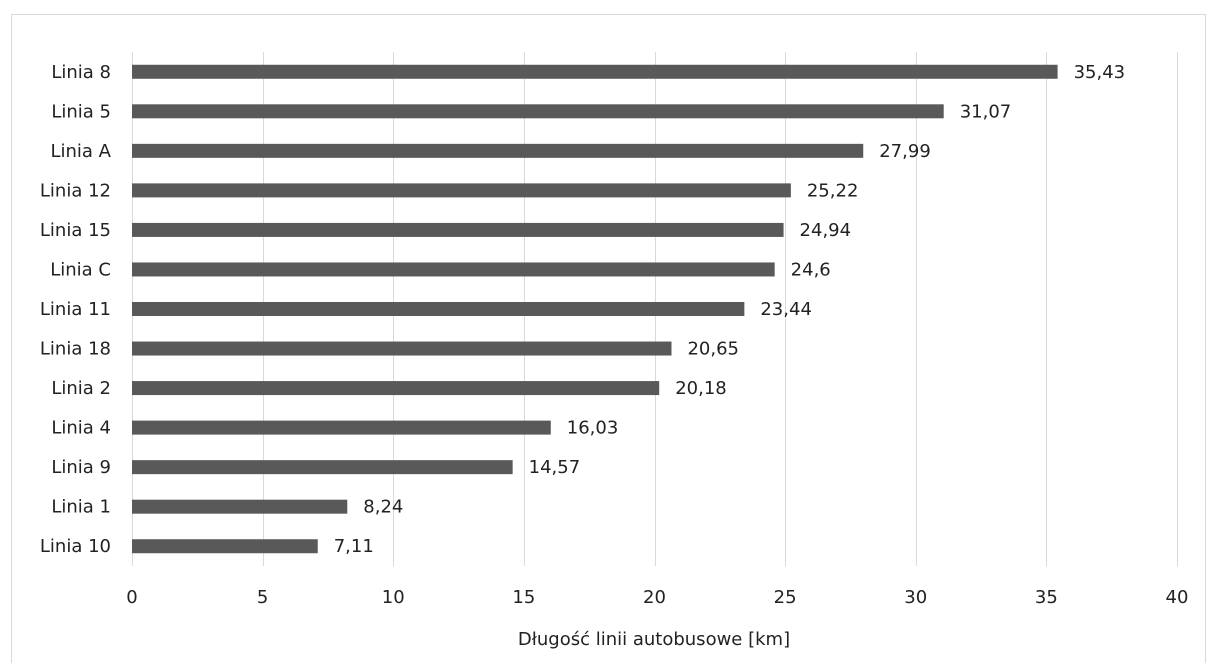 The image size is (1209, 663). Describe the element at coordinates (75, 230) in the screenshot. I see `category-label: Linia 15` at that location.